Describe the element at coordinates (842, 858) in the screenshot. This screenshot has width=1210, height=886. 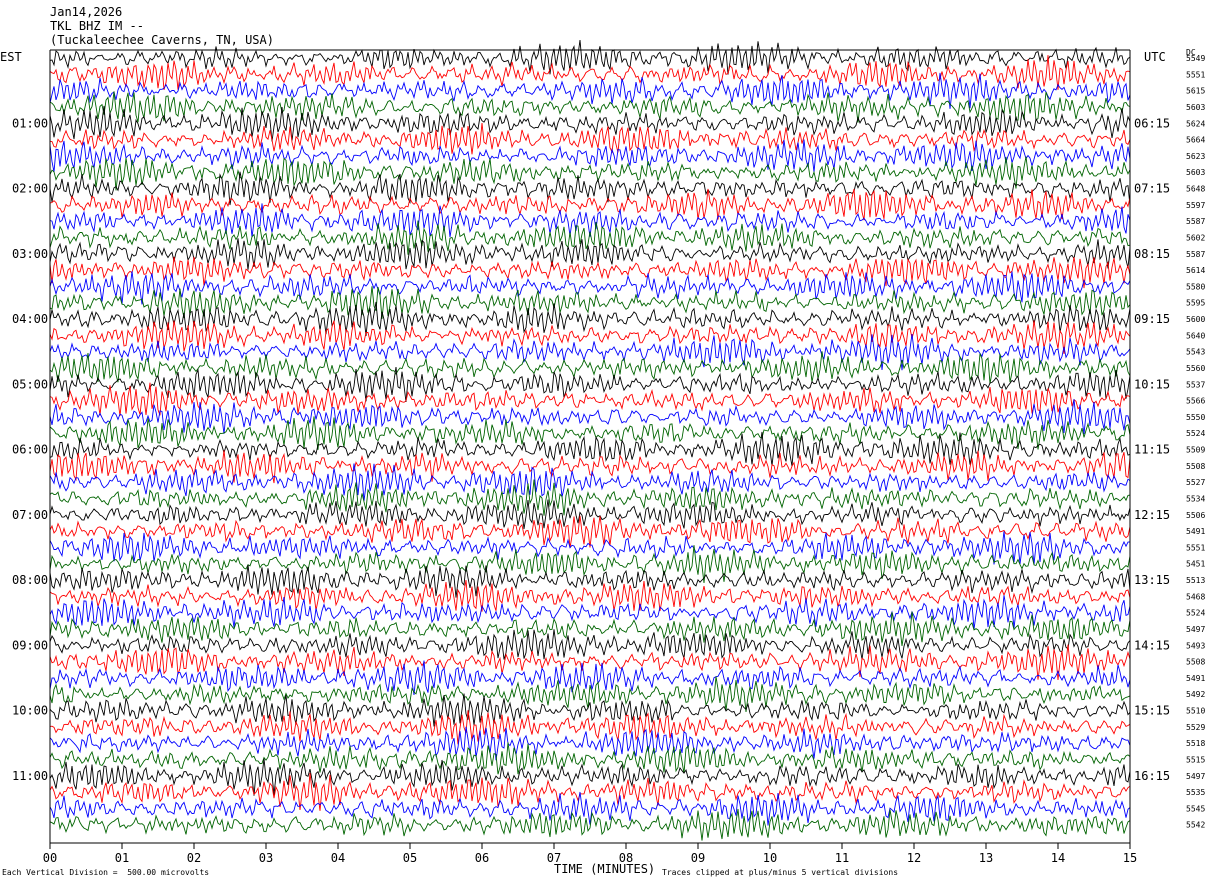
I see `x-tick-label-11: 11` at that location.